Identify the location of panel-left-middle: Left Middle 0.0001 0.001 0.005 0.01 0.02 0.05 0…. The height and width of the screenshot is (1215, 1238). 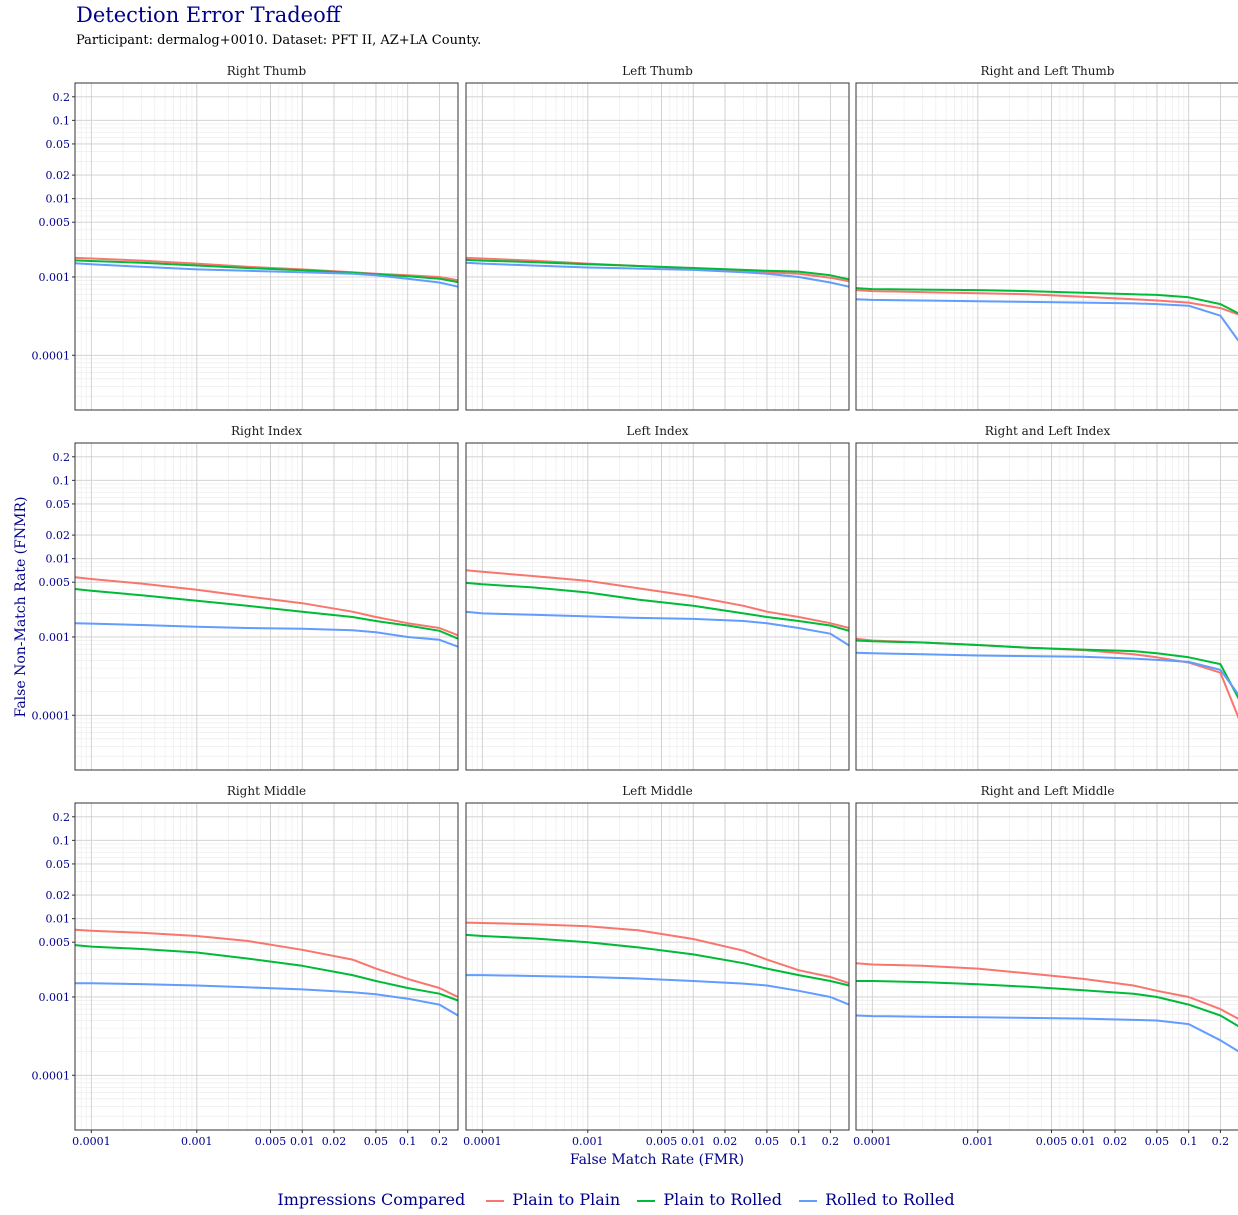
(656, 966).